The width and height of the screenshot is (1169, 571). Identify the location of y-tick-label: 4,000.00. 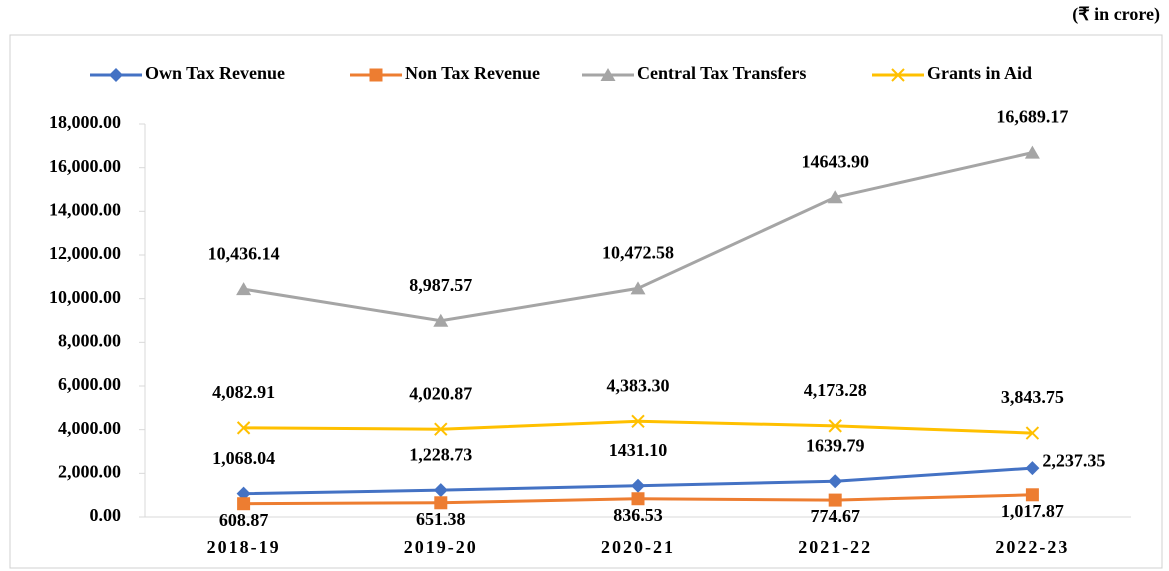
(89, 428).